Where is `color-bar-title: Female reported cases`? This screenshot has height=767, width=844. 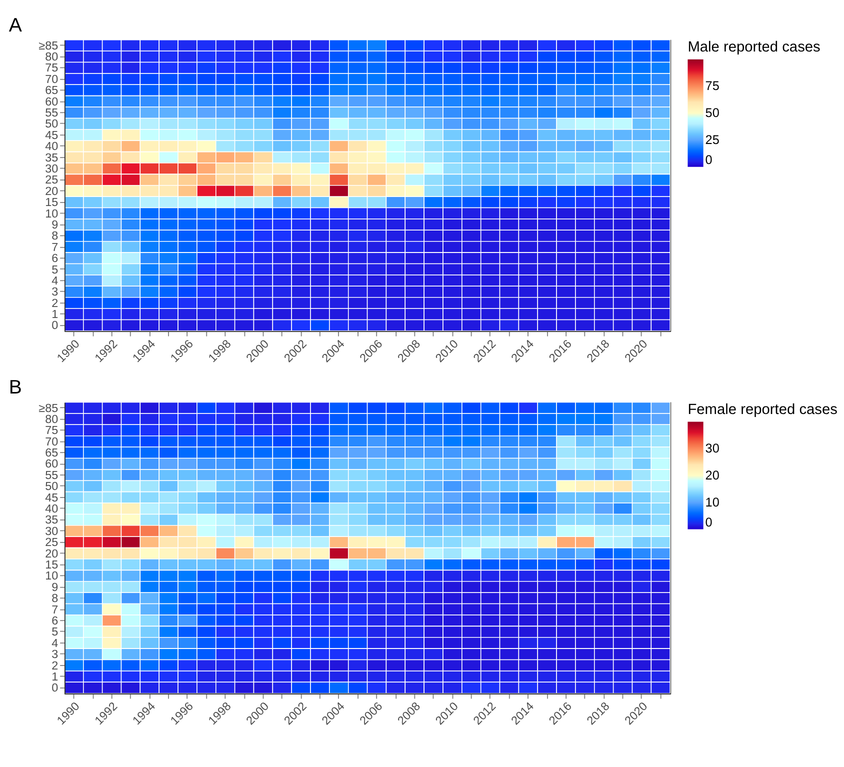 color-bar-title: Female reported cases is located at coordinates (763, 410).